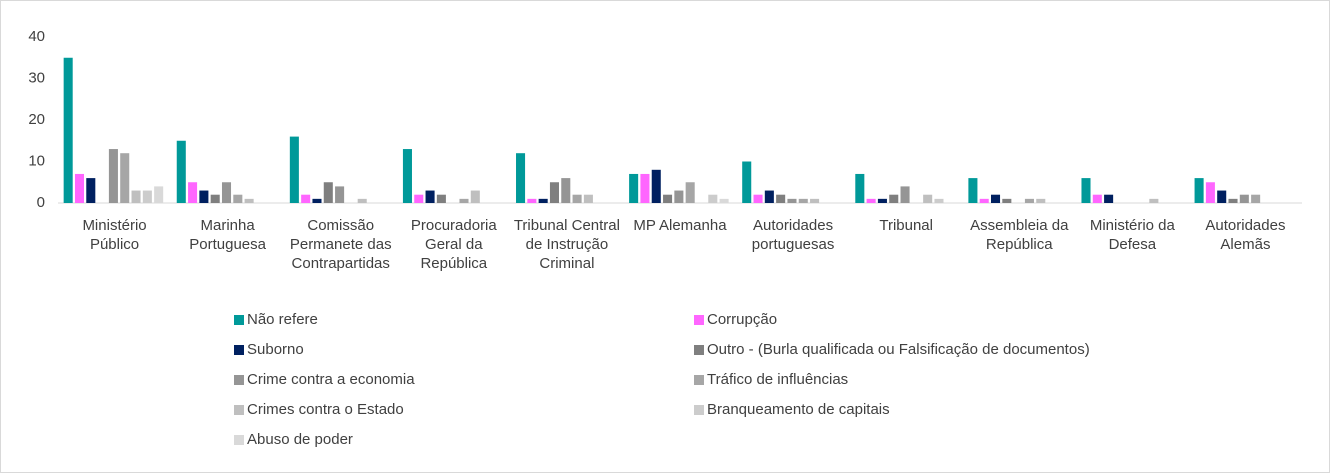 The height and width of the screenshot is (473, 1330). I want to click on legend-item: Corrupção, so click(735, 319).